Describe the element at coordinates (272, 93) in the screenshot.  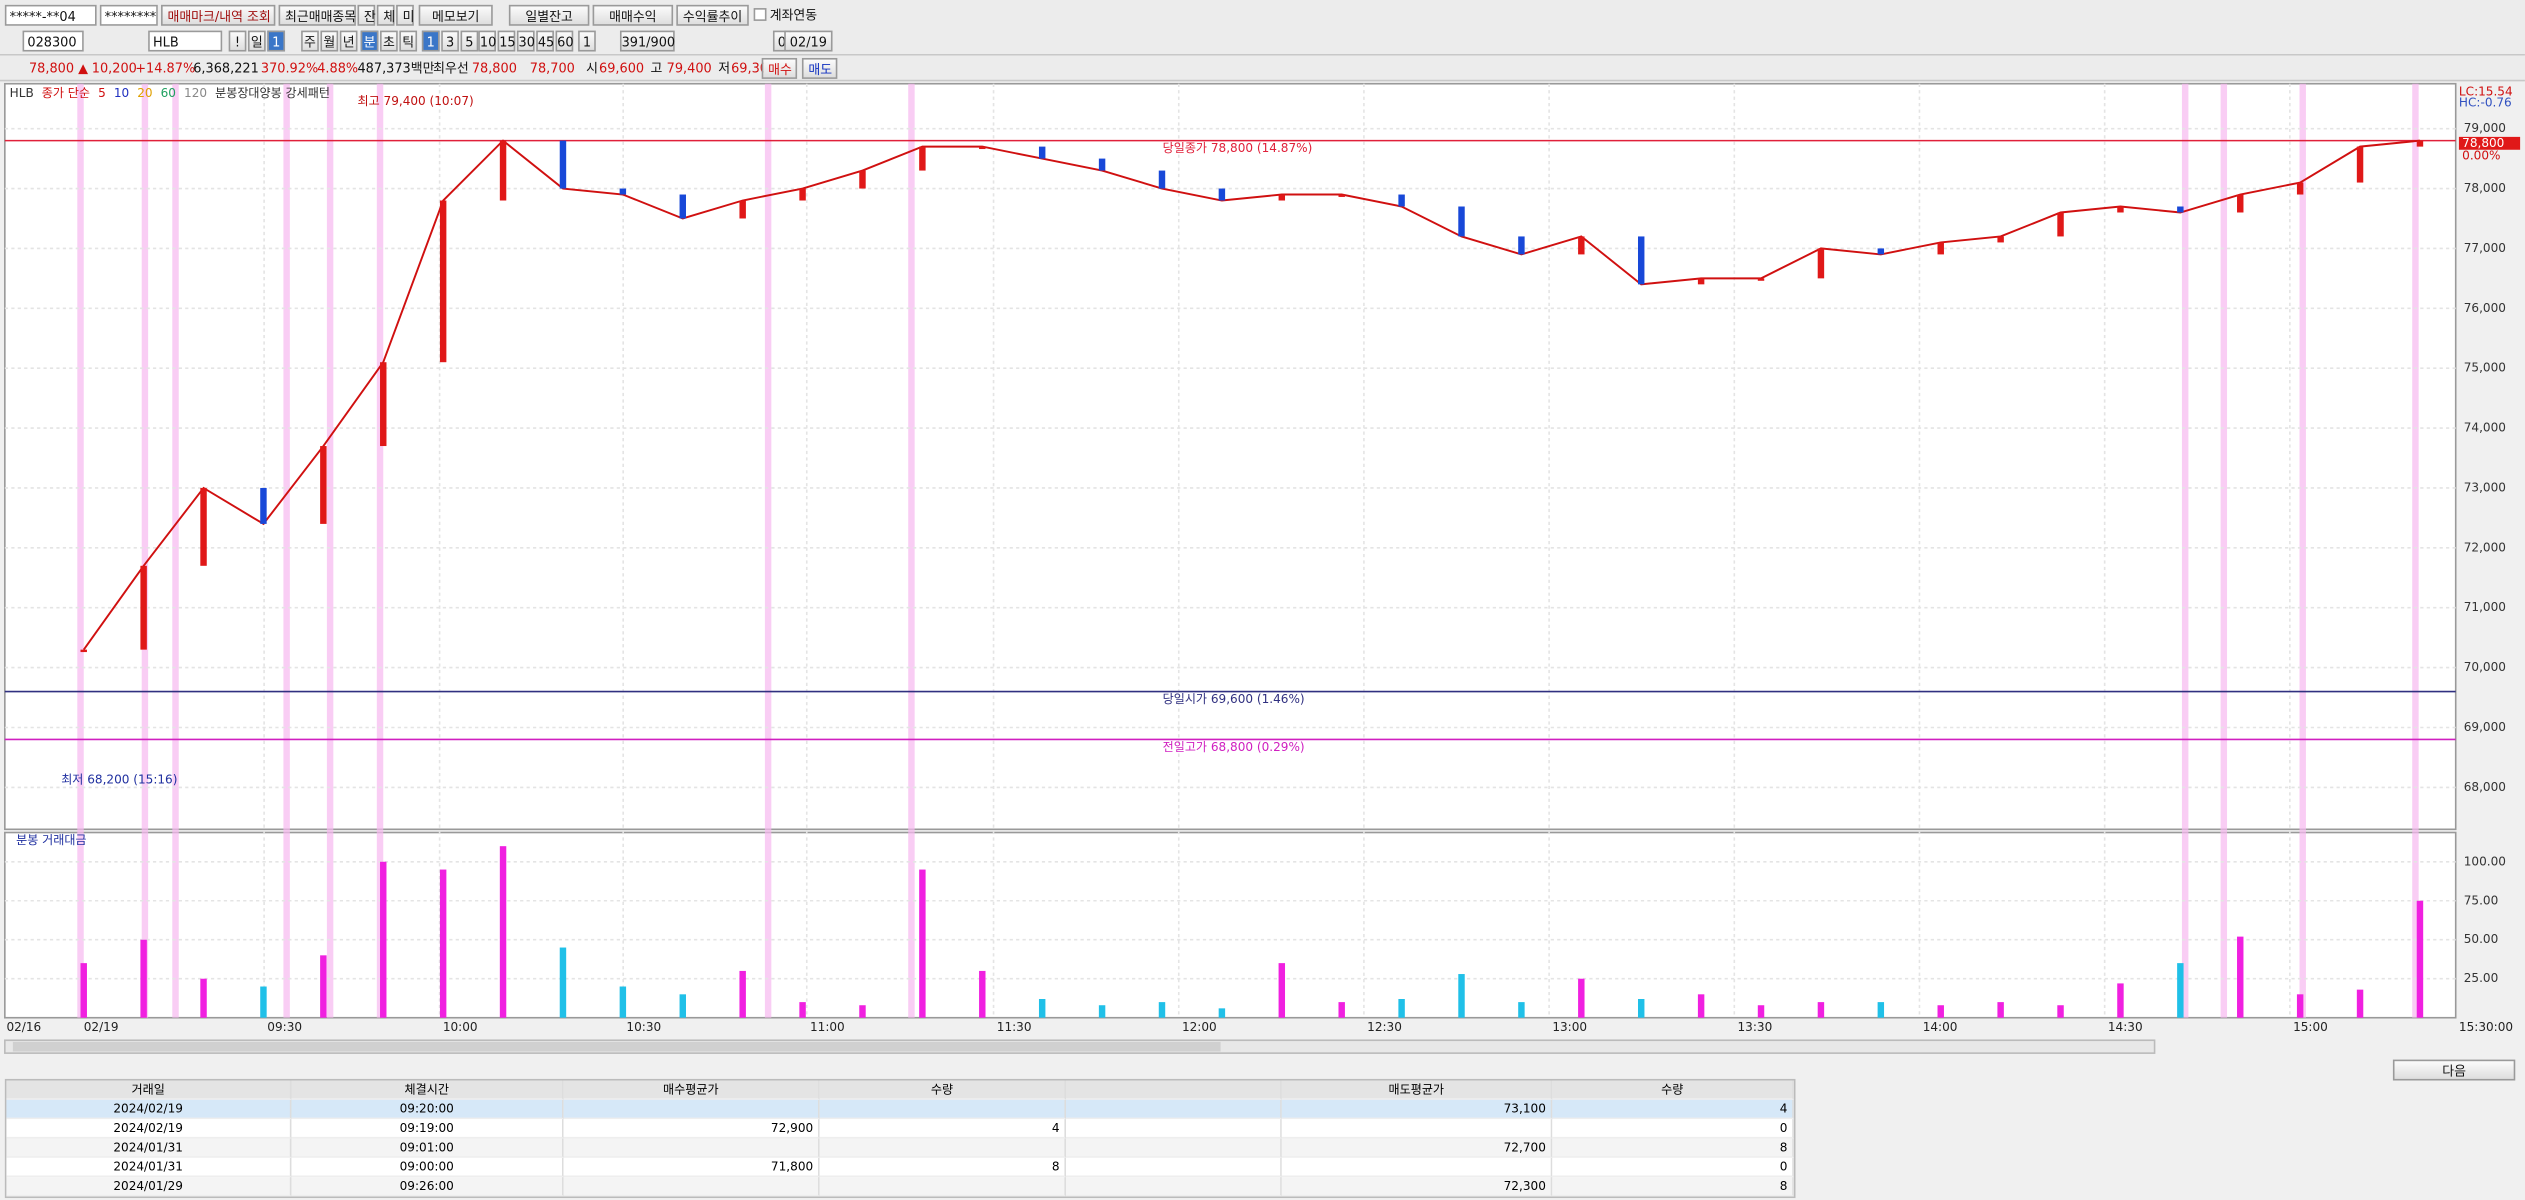
I see `pattern-label: 분봉장대양봉 강세패턴` at that location.